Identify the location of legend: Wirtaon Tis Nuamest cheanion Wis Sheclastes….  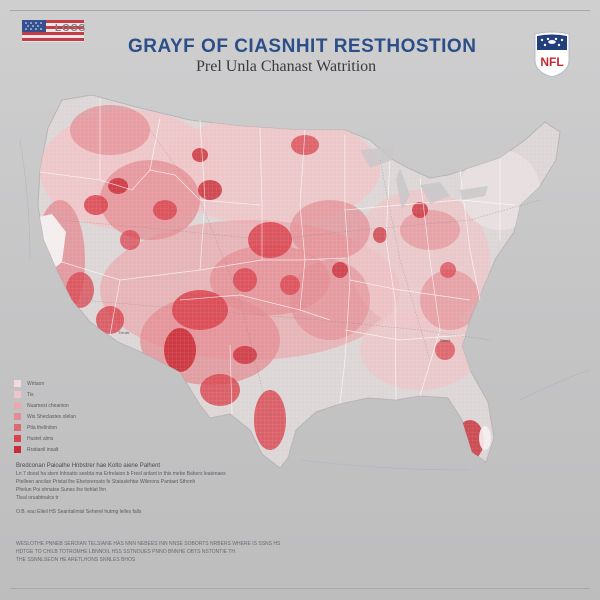
(45, 416).